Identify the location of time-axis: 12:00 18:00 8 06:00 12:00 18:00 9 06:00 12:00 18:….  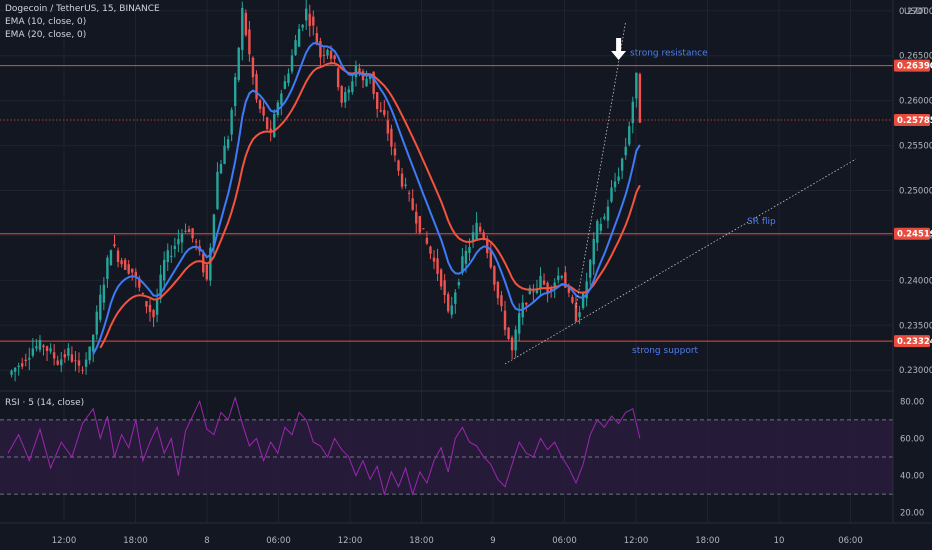
(466, 534).